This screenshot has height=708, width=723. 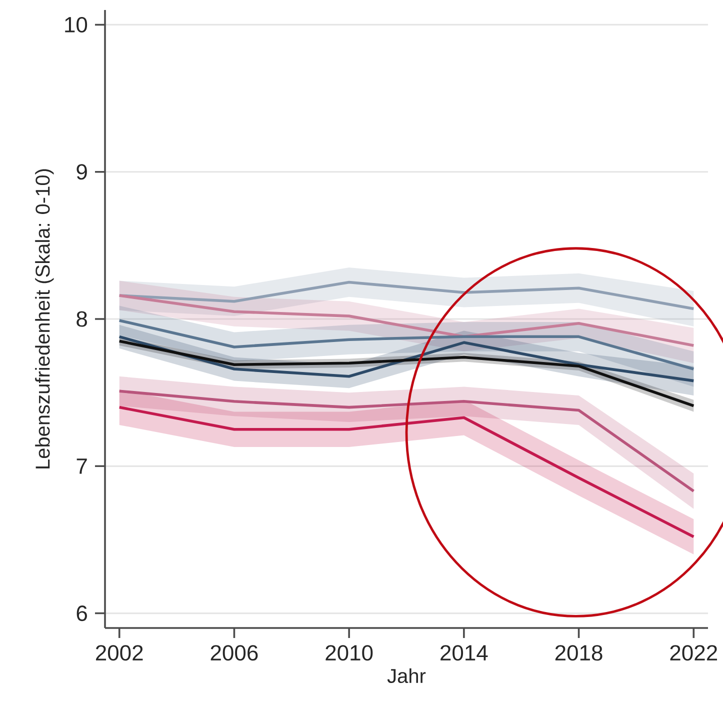 What do you see at coordinates (81, 172) in the screenshot?
I see `y-tick-label: 9` at bounding box center [81, 172].